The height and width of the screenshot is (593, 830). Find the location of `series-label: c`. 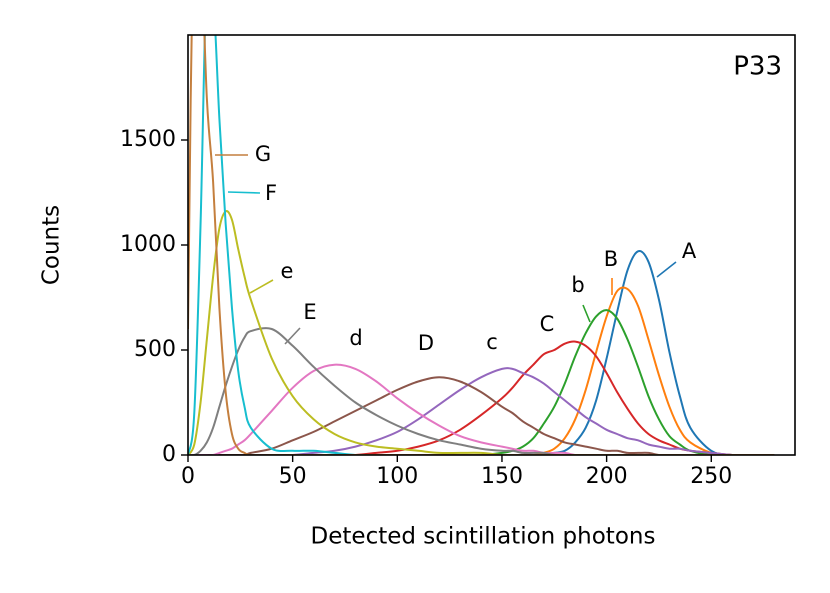

series-label: c is located at coordinates (492, 342).